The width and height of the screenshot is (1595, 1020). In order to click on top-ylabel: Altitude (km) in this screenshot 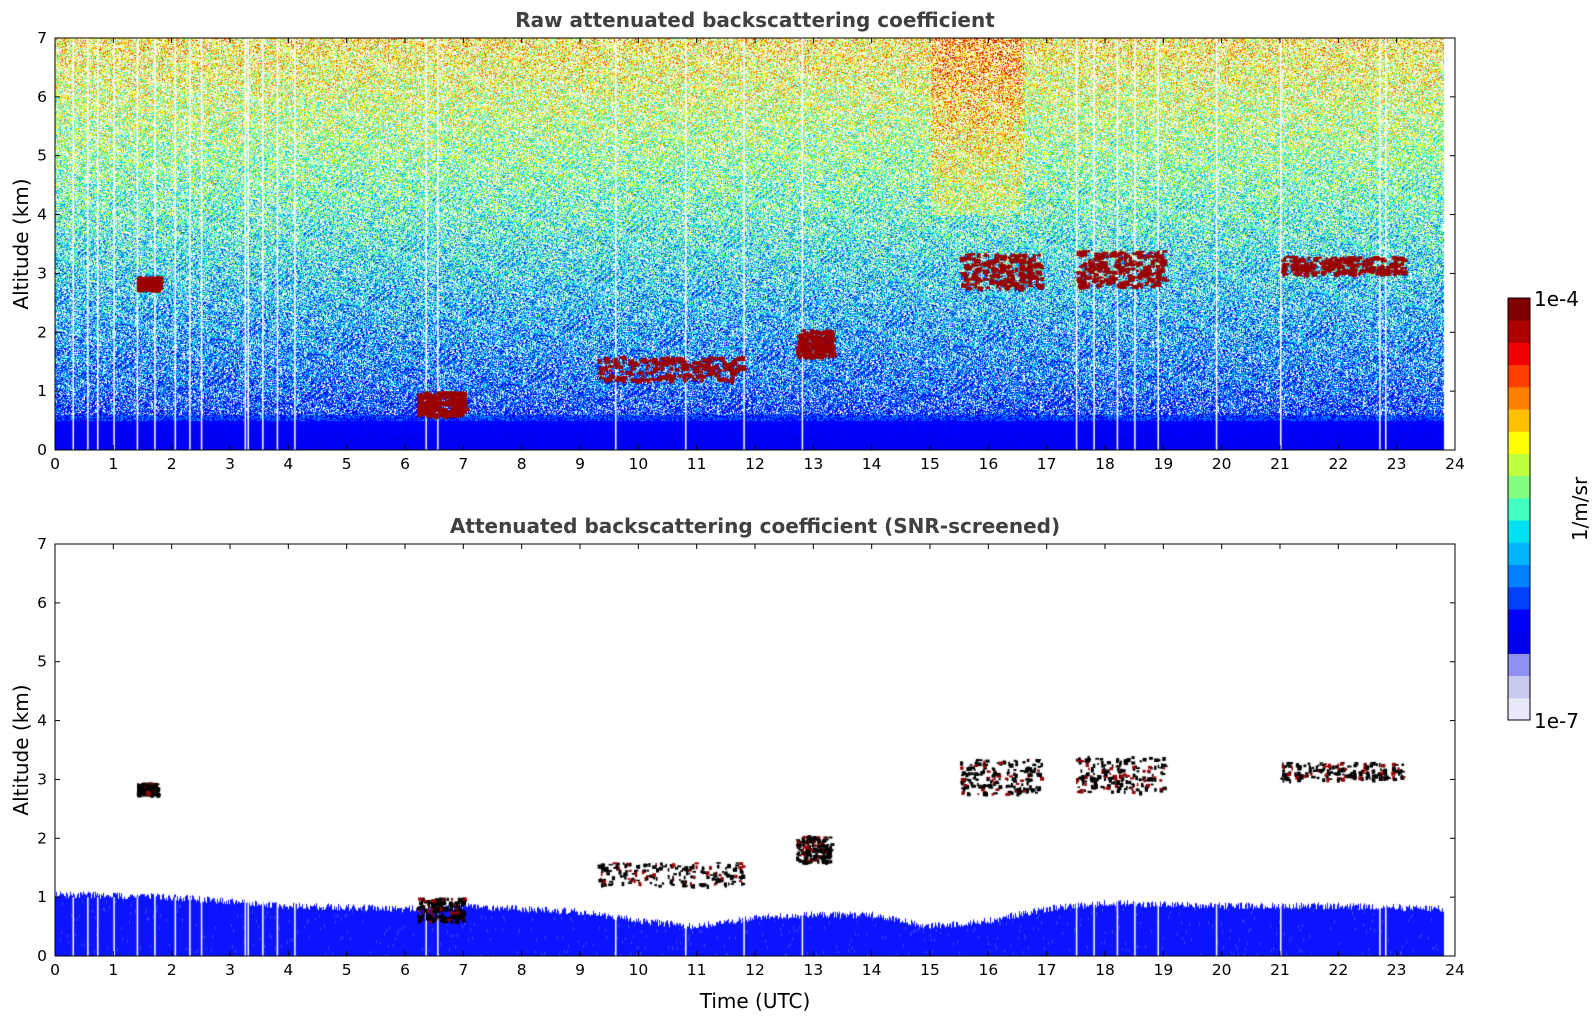, I will do `click(21, 243)`.